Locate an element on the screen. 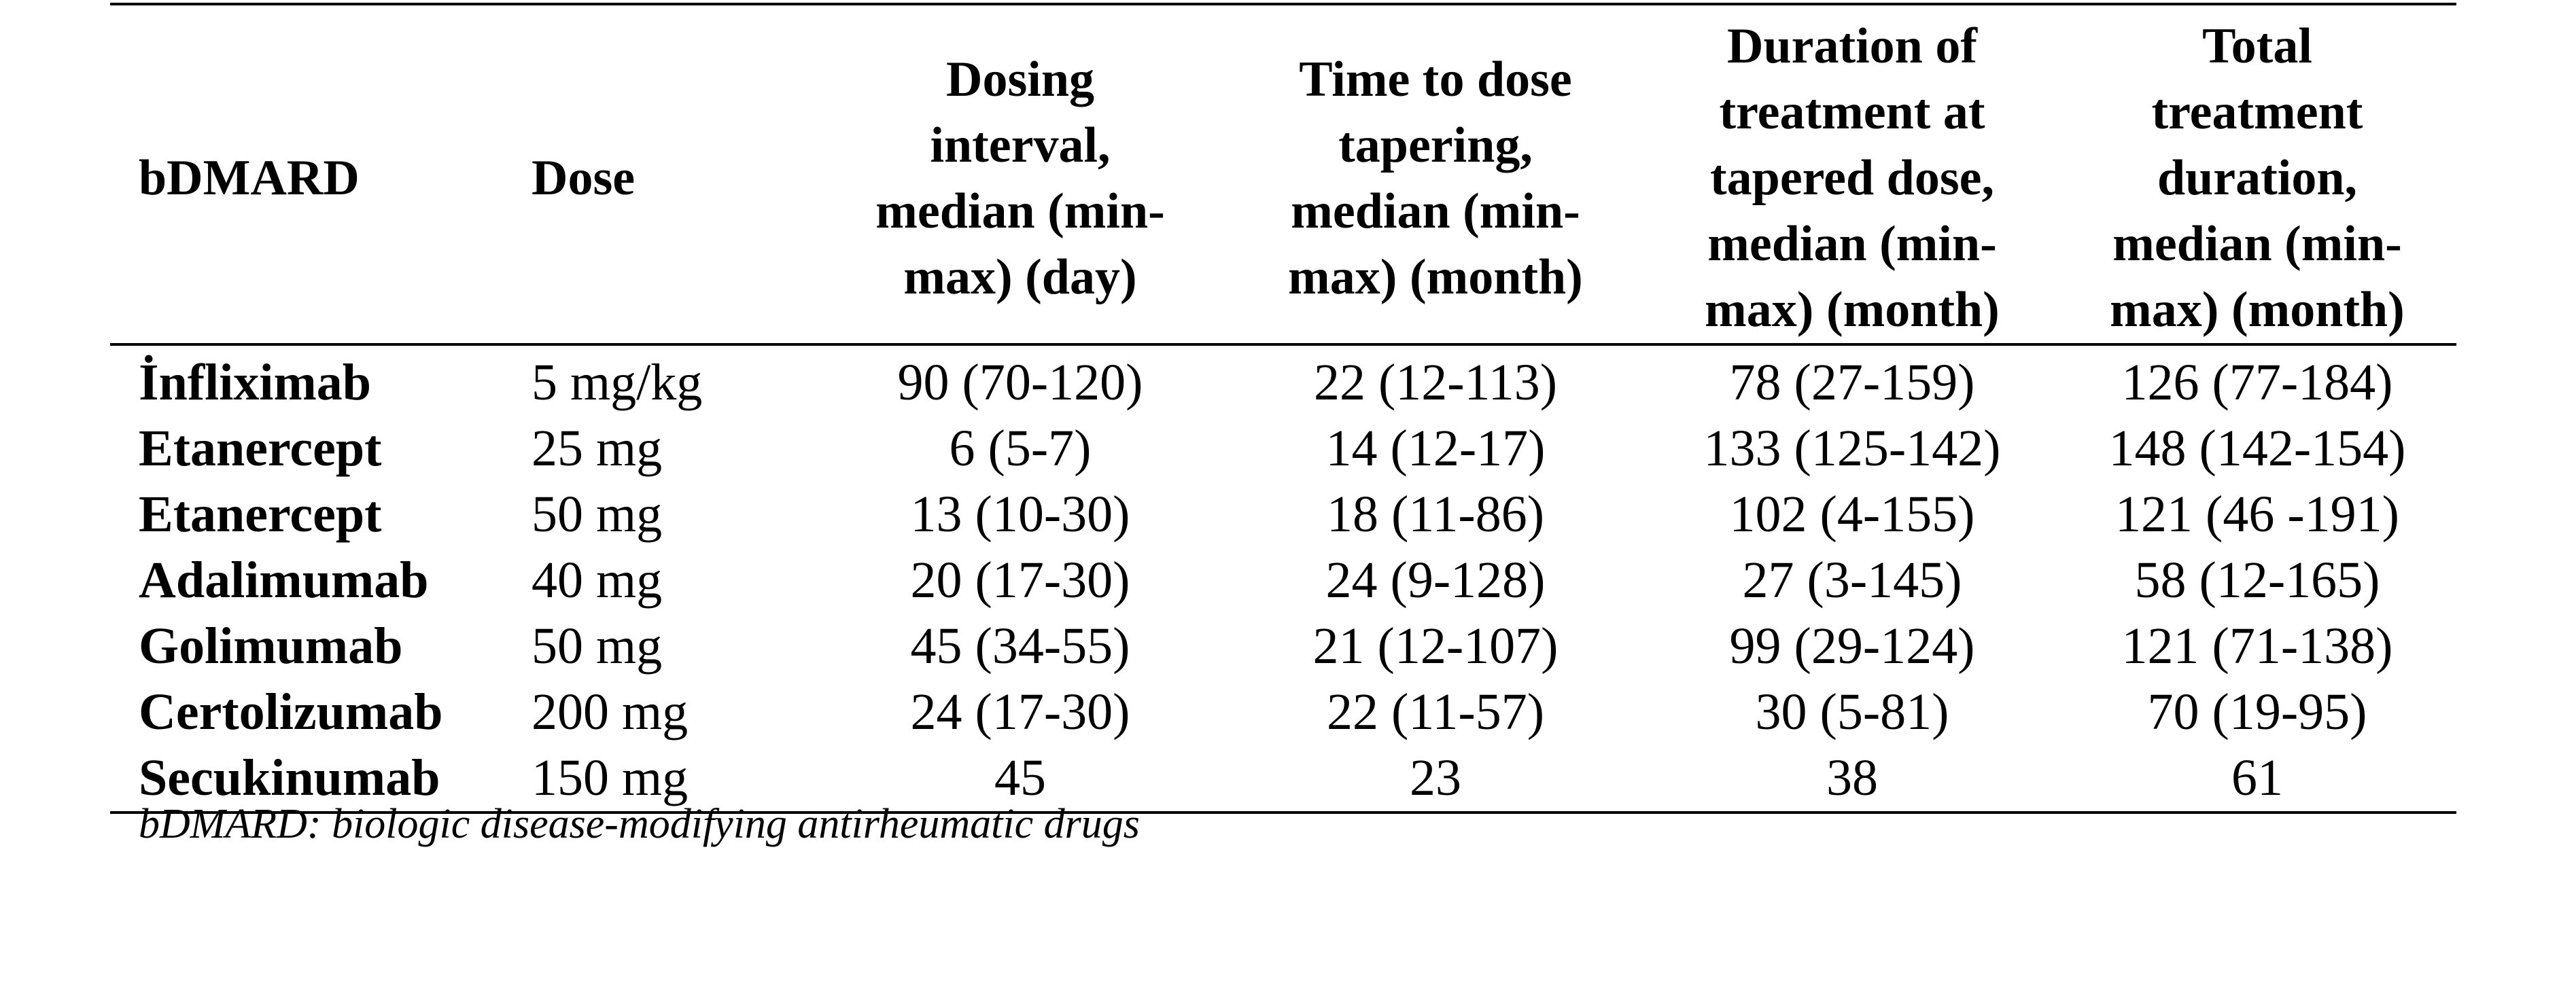  cell-duration-tapered: 133 (125-142) is located at coordinates (1852, 448).